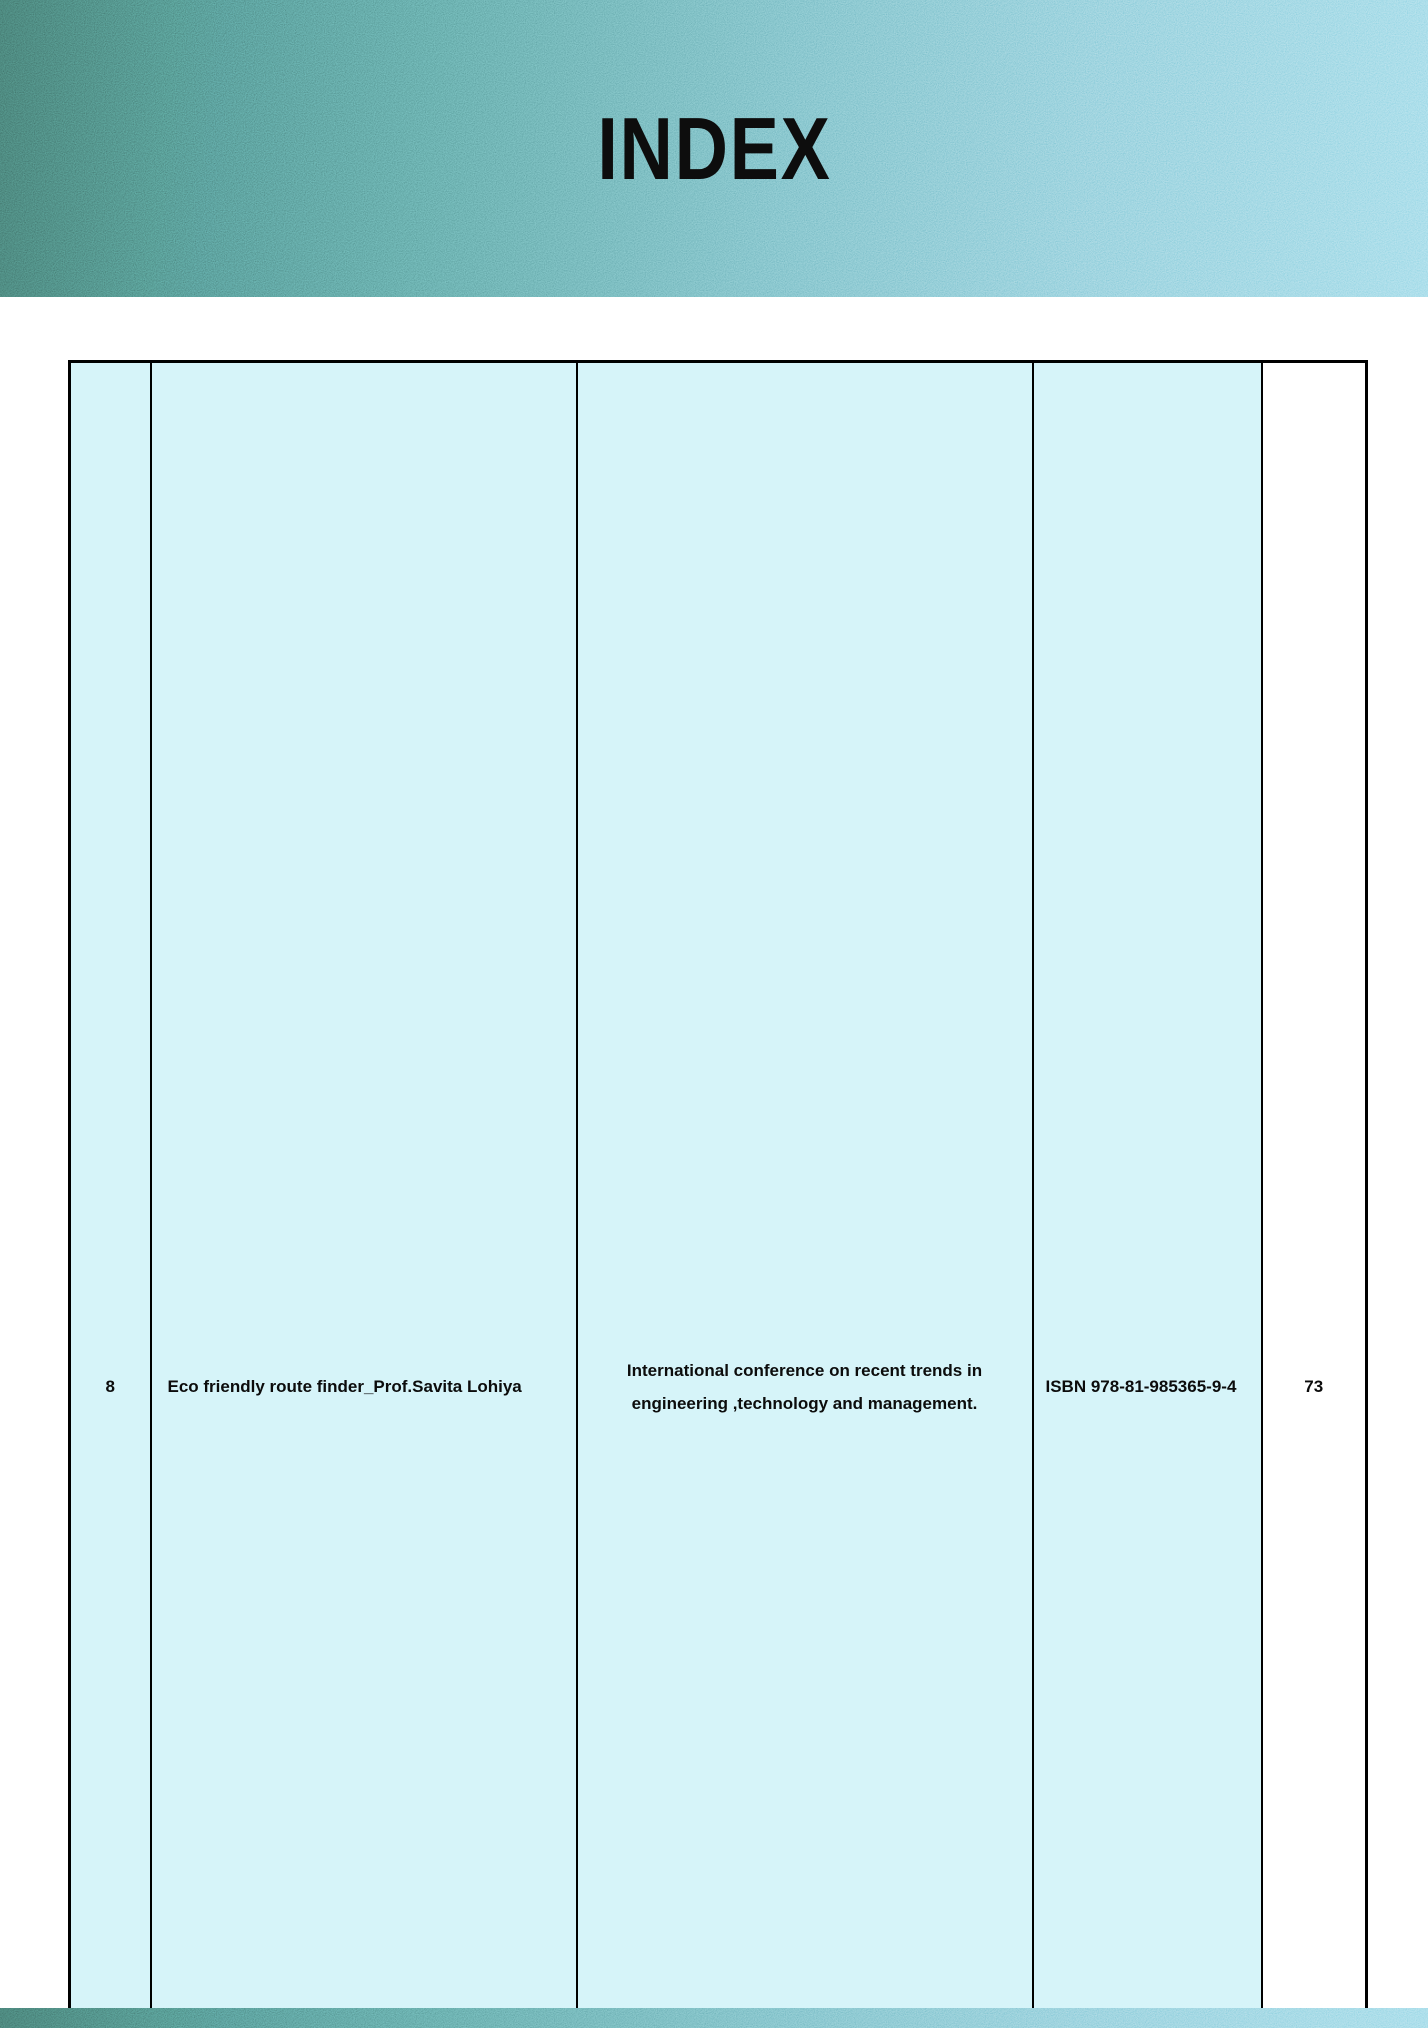 The height and width of the screenshot is (2028, 1428). I want to click on page-title: INDEX, so click(714, 148).